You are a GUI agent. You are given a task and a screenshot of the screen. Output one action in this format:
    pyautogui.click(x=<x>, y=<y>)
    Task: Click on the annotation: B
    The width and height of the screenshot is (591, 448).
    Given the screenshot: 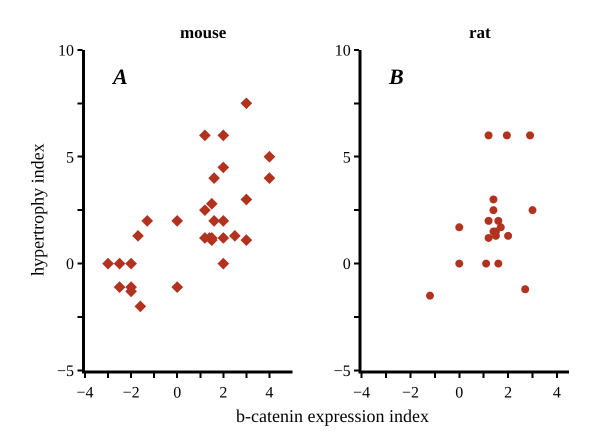 What is the action you would take?
    pyautogui.click(x=396, y=76)
    